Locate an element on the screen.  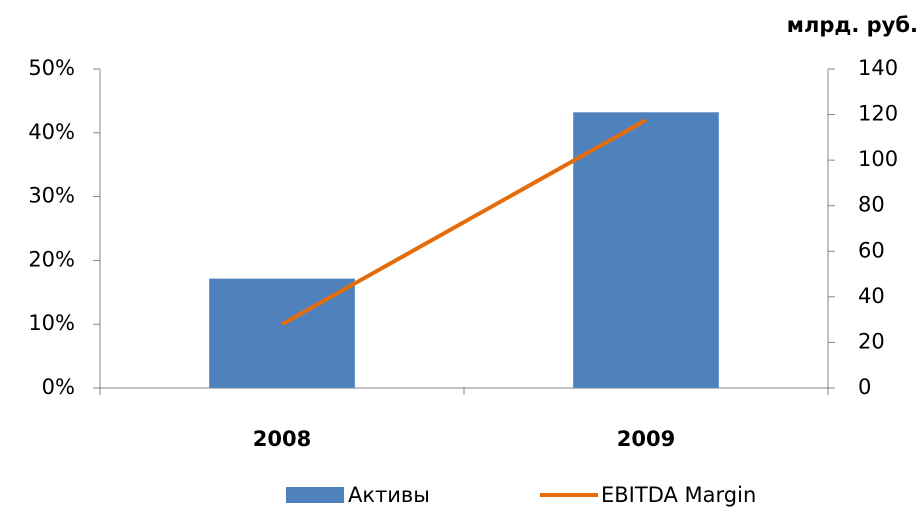
y-tick-label: 50% is located at coordinates (51, 68).